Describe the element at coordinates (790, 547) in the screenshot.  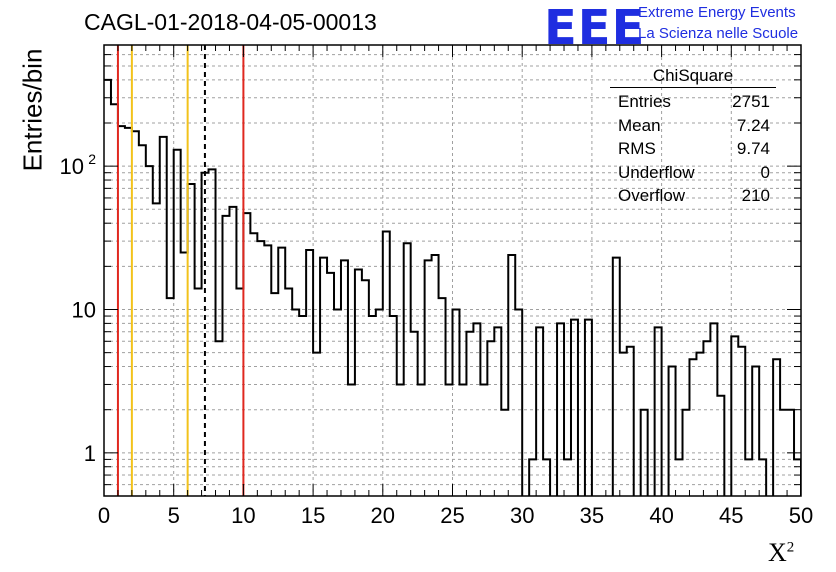
I see `x-axis-label-exponent: 2` at that location.